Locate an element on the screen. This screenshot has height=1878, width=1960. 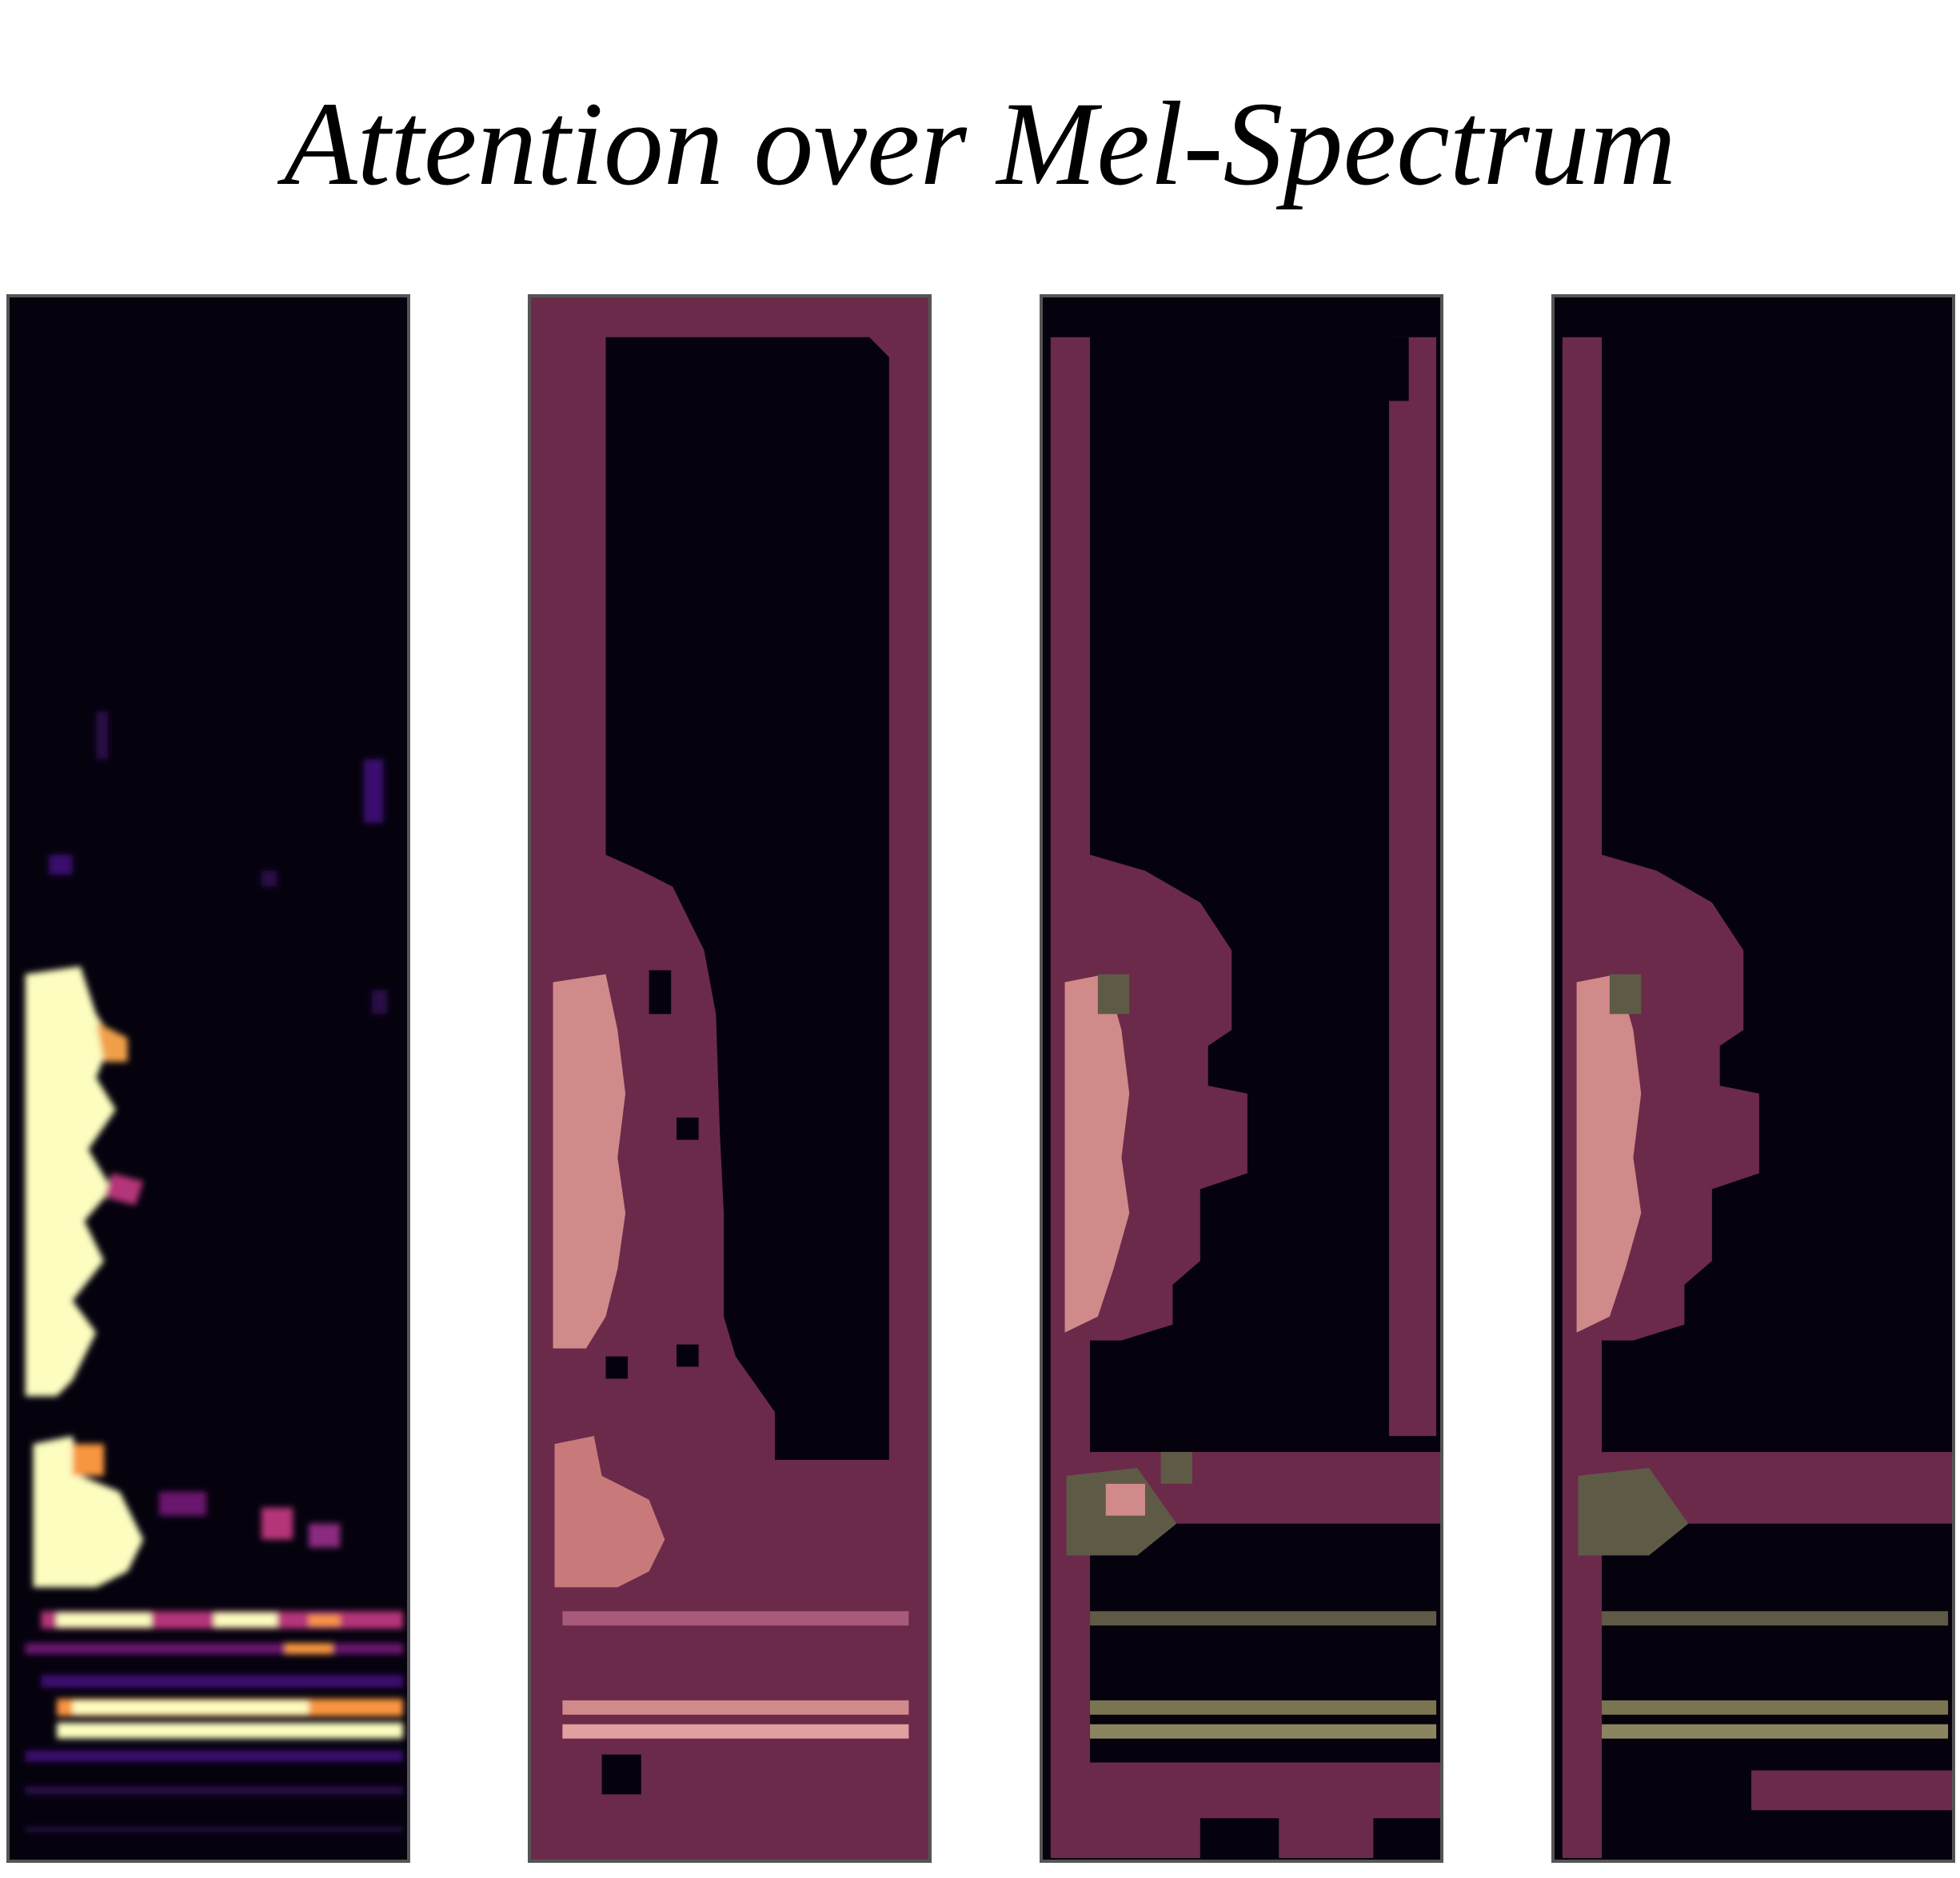
figure-title: Attention over Mel-Spectrum is located at coordinates (980, 144).